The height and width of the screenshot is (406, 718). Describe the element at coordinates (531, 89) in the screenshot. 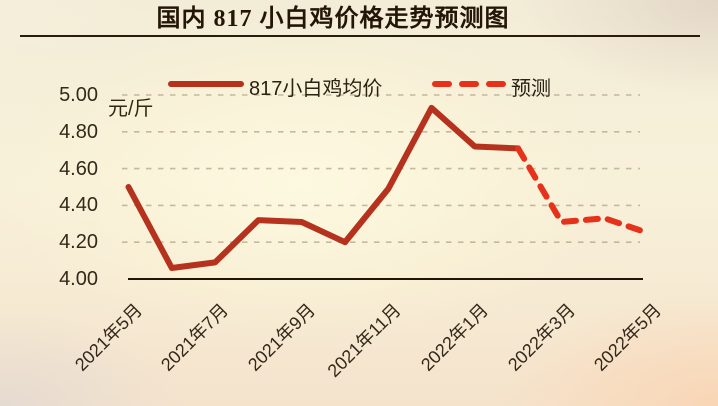

I see `legend-forecast-label: 预测` at that location.